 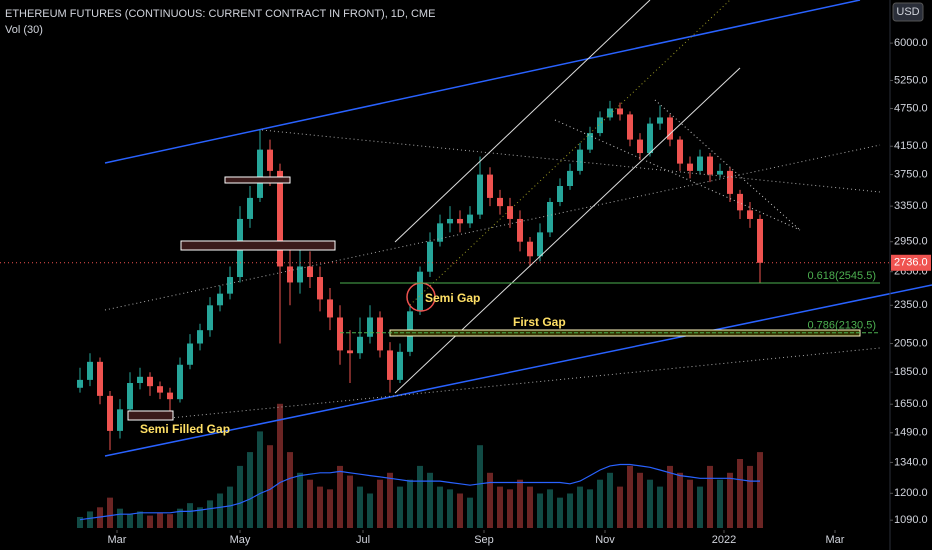 What do you see at coordinates (452, 298) in the screenshot?
I see `annotation: Semi Gap` at bounding box center [452, 298].